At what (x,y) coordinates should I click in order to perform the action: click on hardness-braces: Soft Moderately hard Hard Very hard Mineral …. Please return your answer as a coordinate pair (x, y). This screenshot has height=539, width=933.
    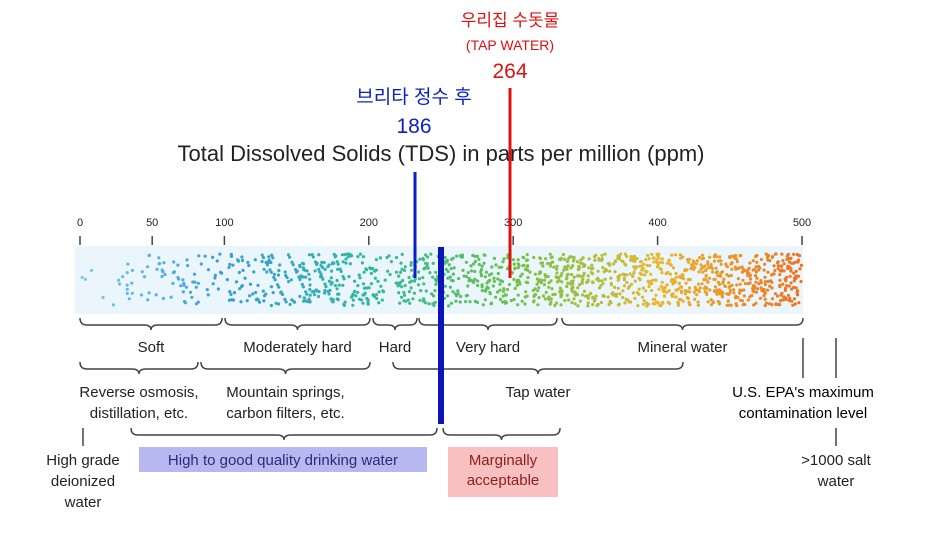
    Looking at the image, I should click on (441, 336).